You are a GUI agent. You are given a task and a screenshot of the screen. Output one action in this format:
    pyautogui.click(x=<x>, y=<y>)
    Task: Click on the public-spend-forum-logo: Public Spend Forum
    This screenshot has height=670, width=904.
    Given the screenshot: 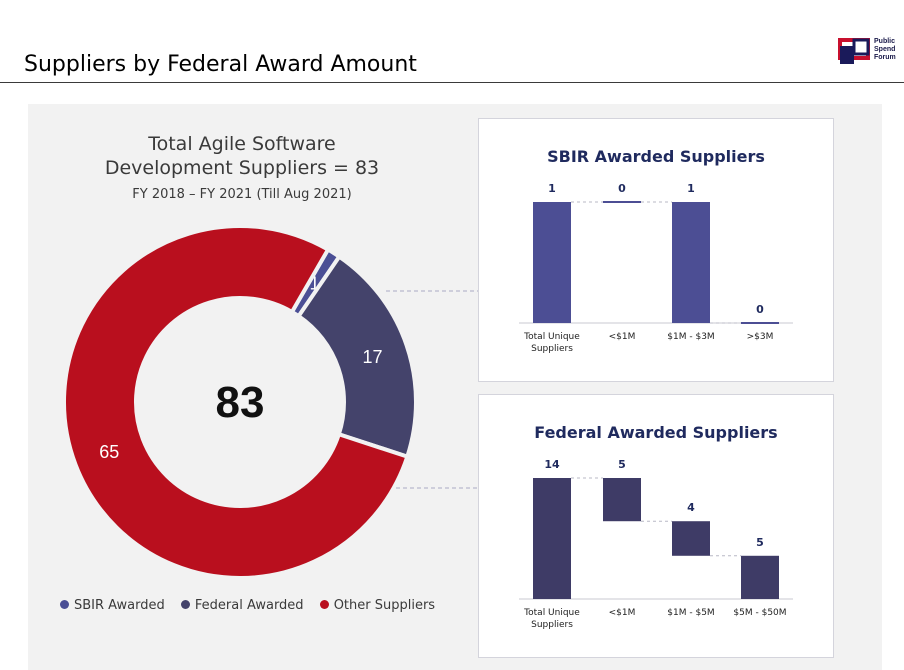 What is the action you would take?
    pyautogui.click(x=868, y=52)
    